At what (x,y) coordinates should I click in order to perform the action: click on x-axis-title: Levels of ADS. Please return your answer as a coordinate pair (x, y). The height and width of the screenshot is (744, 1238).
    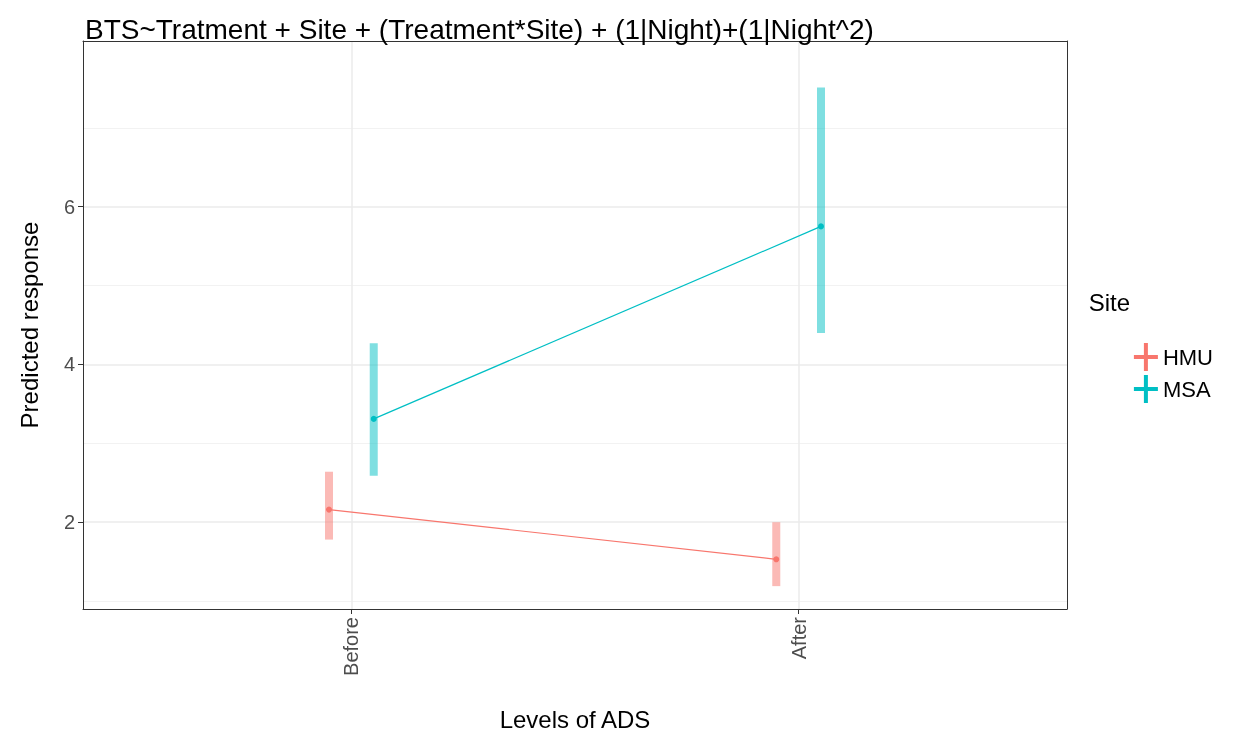
    Looking at the image, I should click on (575, 719).